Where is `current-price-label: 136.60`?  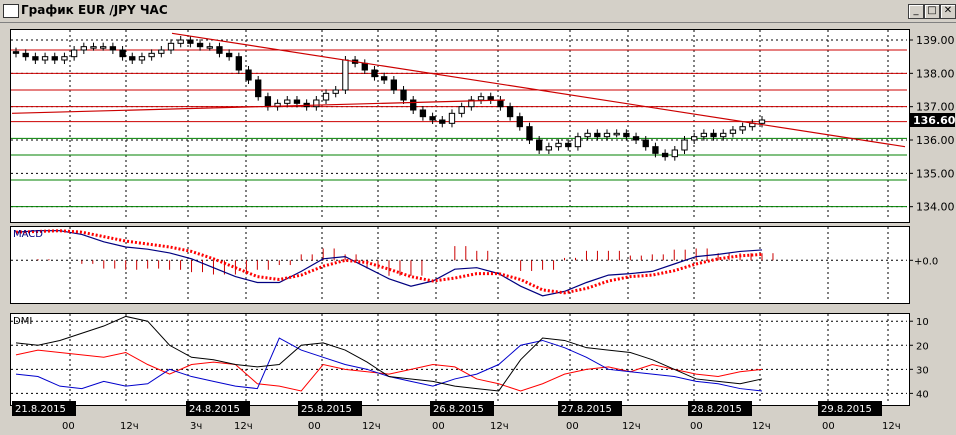 current-price-label: 136.60 is located at coordinates (934, 120).